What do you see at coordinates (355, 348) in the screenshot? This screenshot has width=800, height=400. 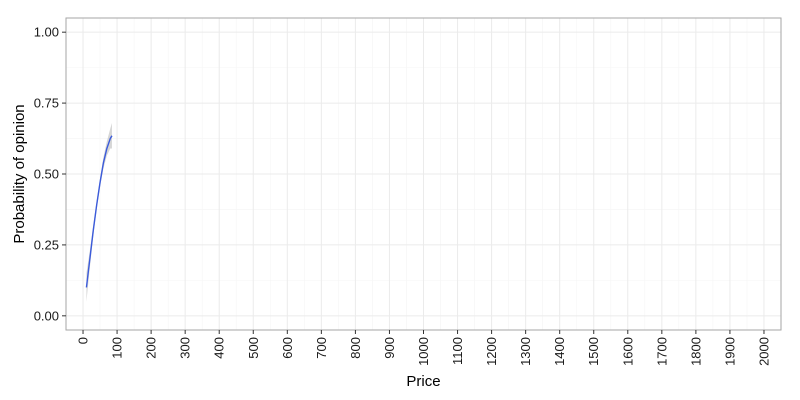 I see `x-tick-label: 800` at bounding box center [355, 348].